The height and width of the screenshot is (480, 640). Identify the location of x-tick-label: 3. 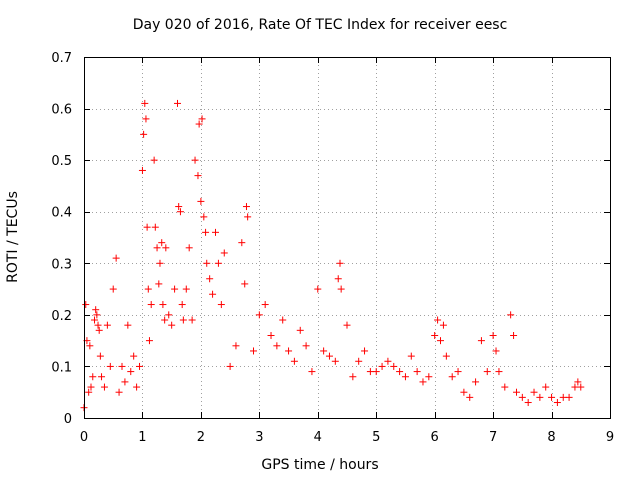
(259, 437).